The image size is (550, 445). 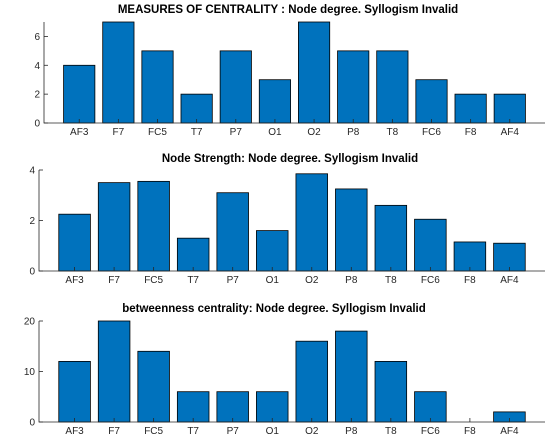 I want to click on y-tick-label: 20, so click(x=30, y=322).